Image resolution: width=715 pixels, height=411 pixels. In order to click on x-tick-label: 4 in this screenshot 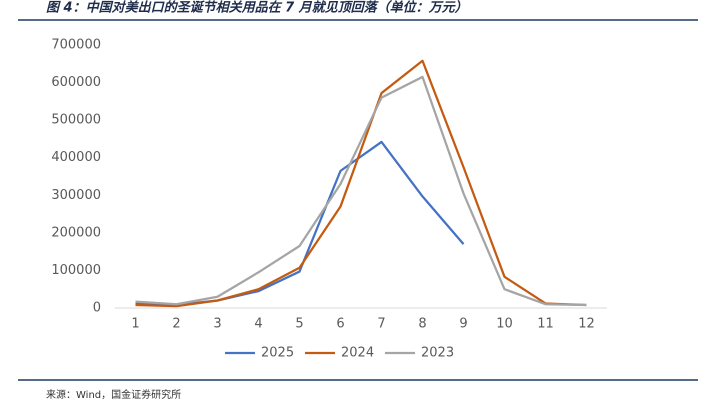, I will do `click(258, 324)`.